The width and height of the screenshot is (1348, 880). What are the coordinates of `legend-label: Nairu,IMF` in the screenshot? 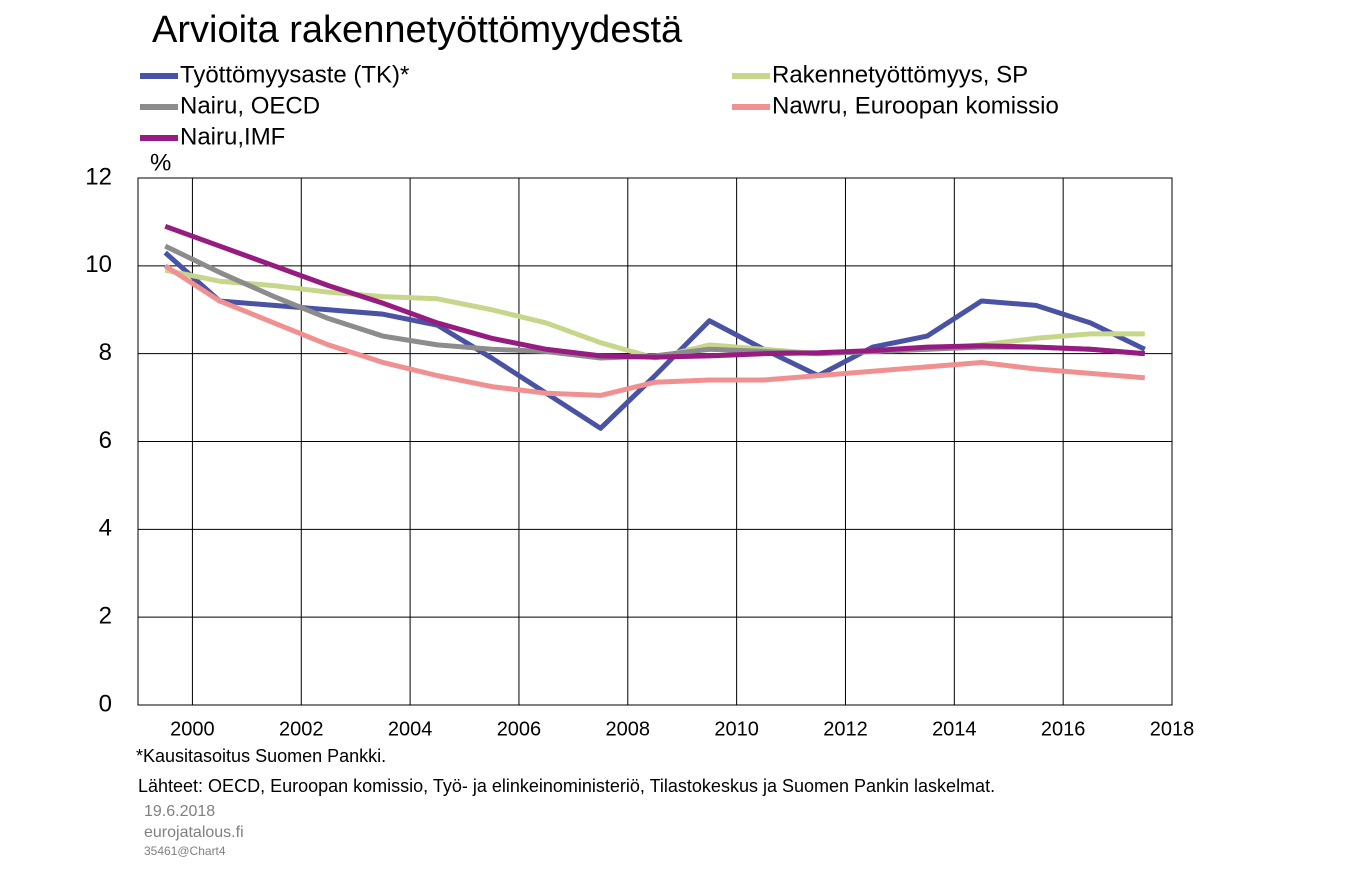 It's located at (232, 136).